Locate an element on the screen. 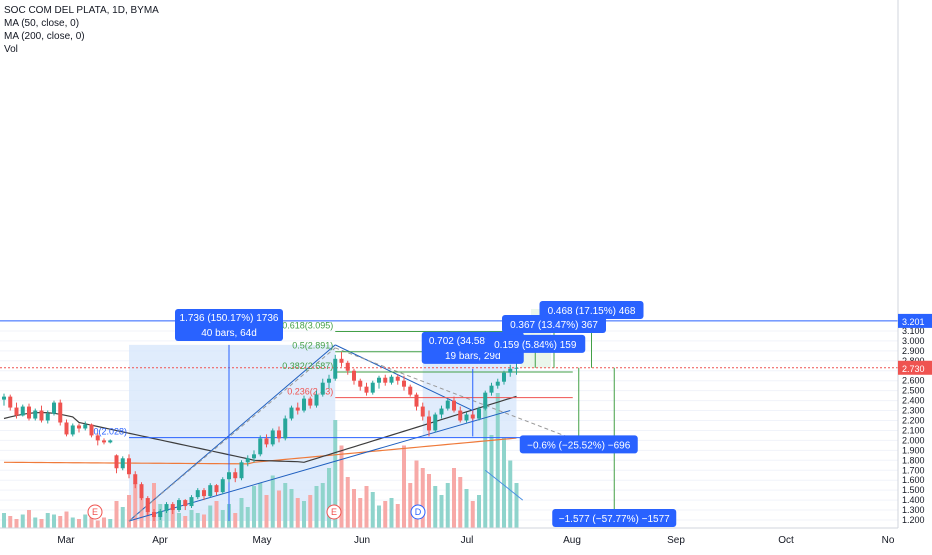  symbol-title: SOC COM DEL PLATA, 1D, BYMA is located at coordinates (81, 10).